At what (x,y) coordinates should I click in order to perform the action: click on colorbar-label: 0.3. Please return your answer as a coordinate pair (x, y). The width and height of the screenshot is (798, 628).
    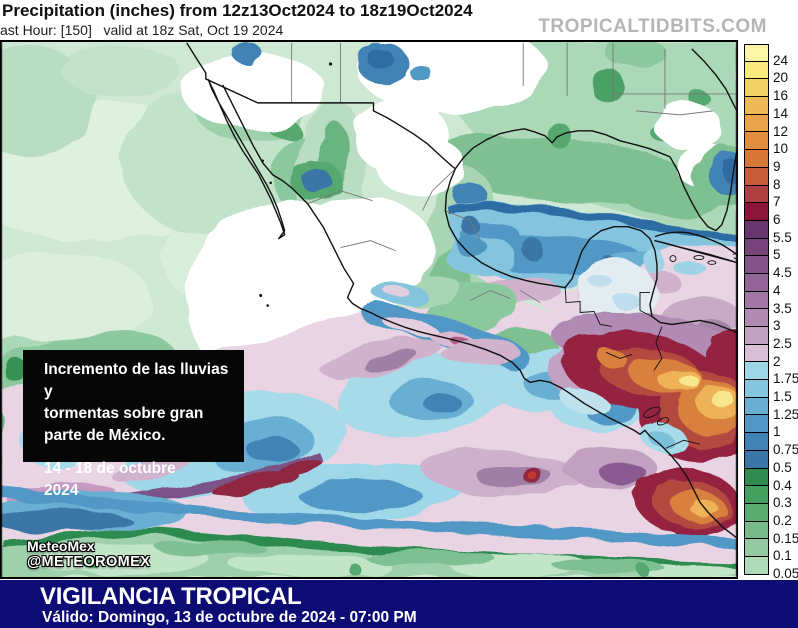
    Looking at the image, I should click on (782, 503).